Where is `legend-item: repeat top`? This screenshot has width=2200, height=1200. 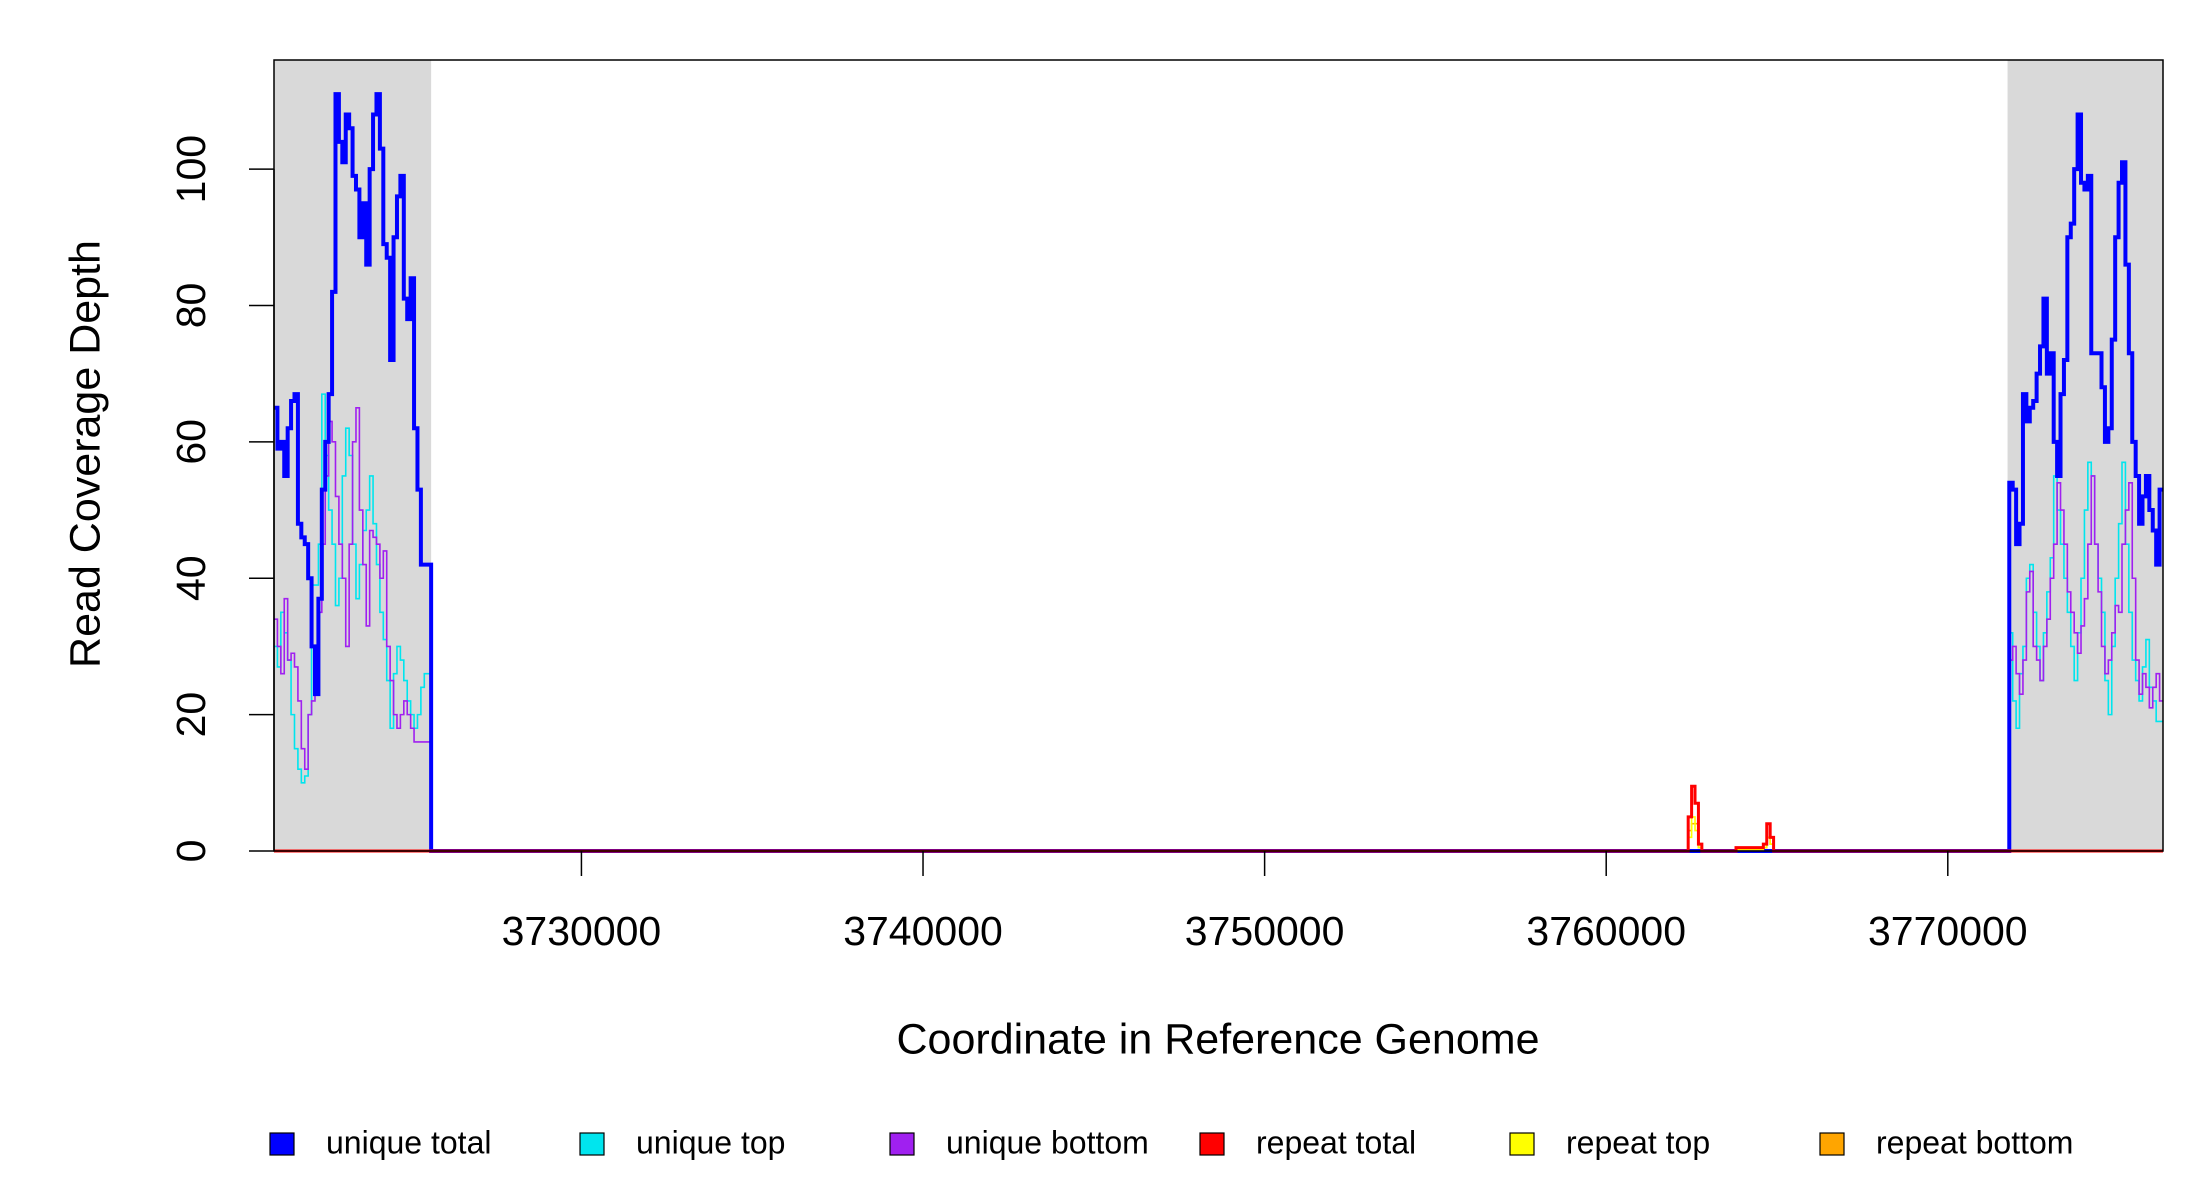
legend-item: repeat top is located at coordinates (1609, 1142).